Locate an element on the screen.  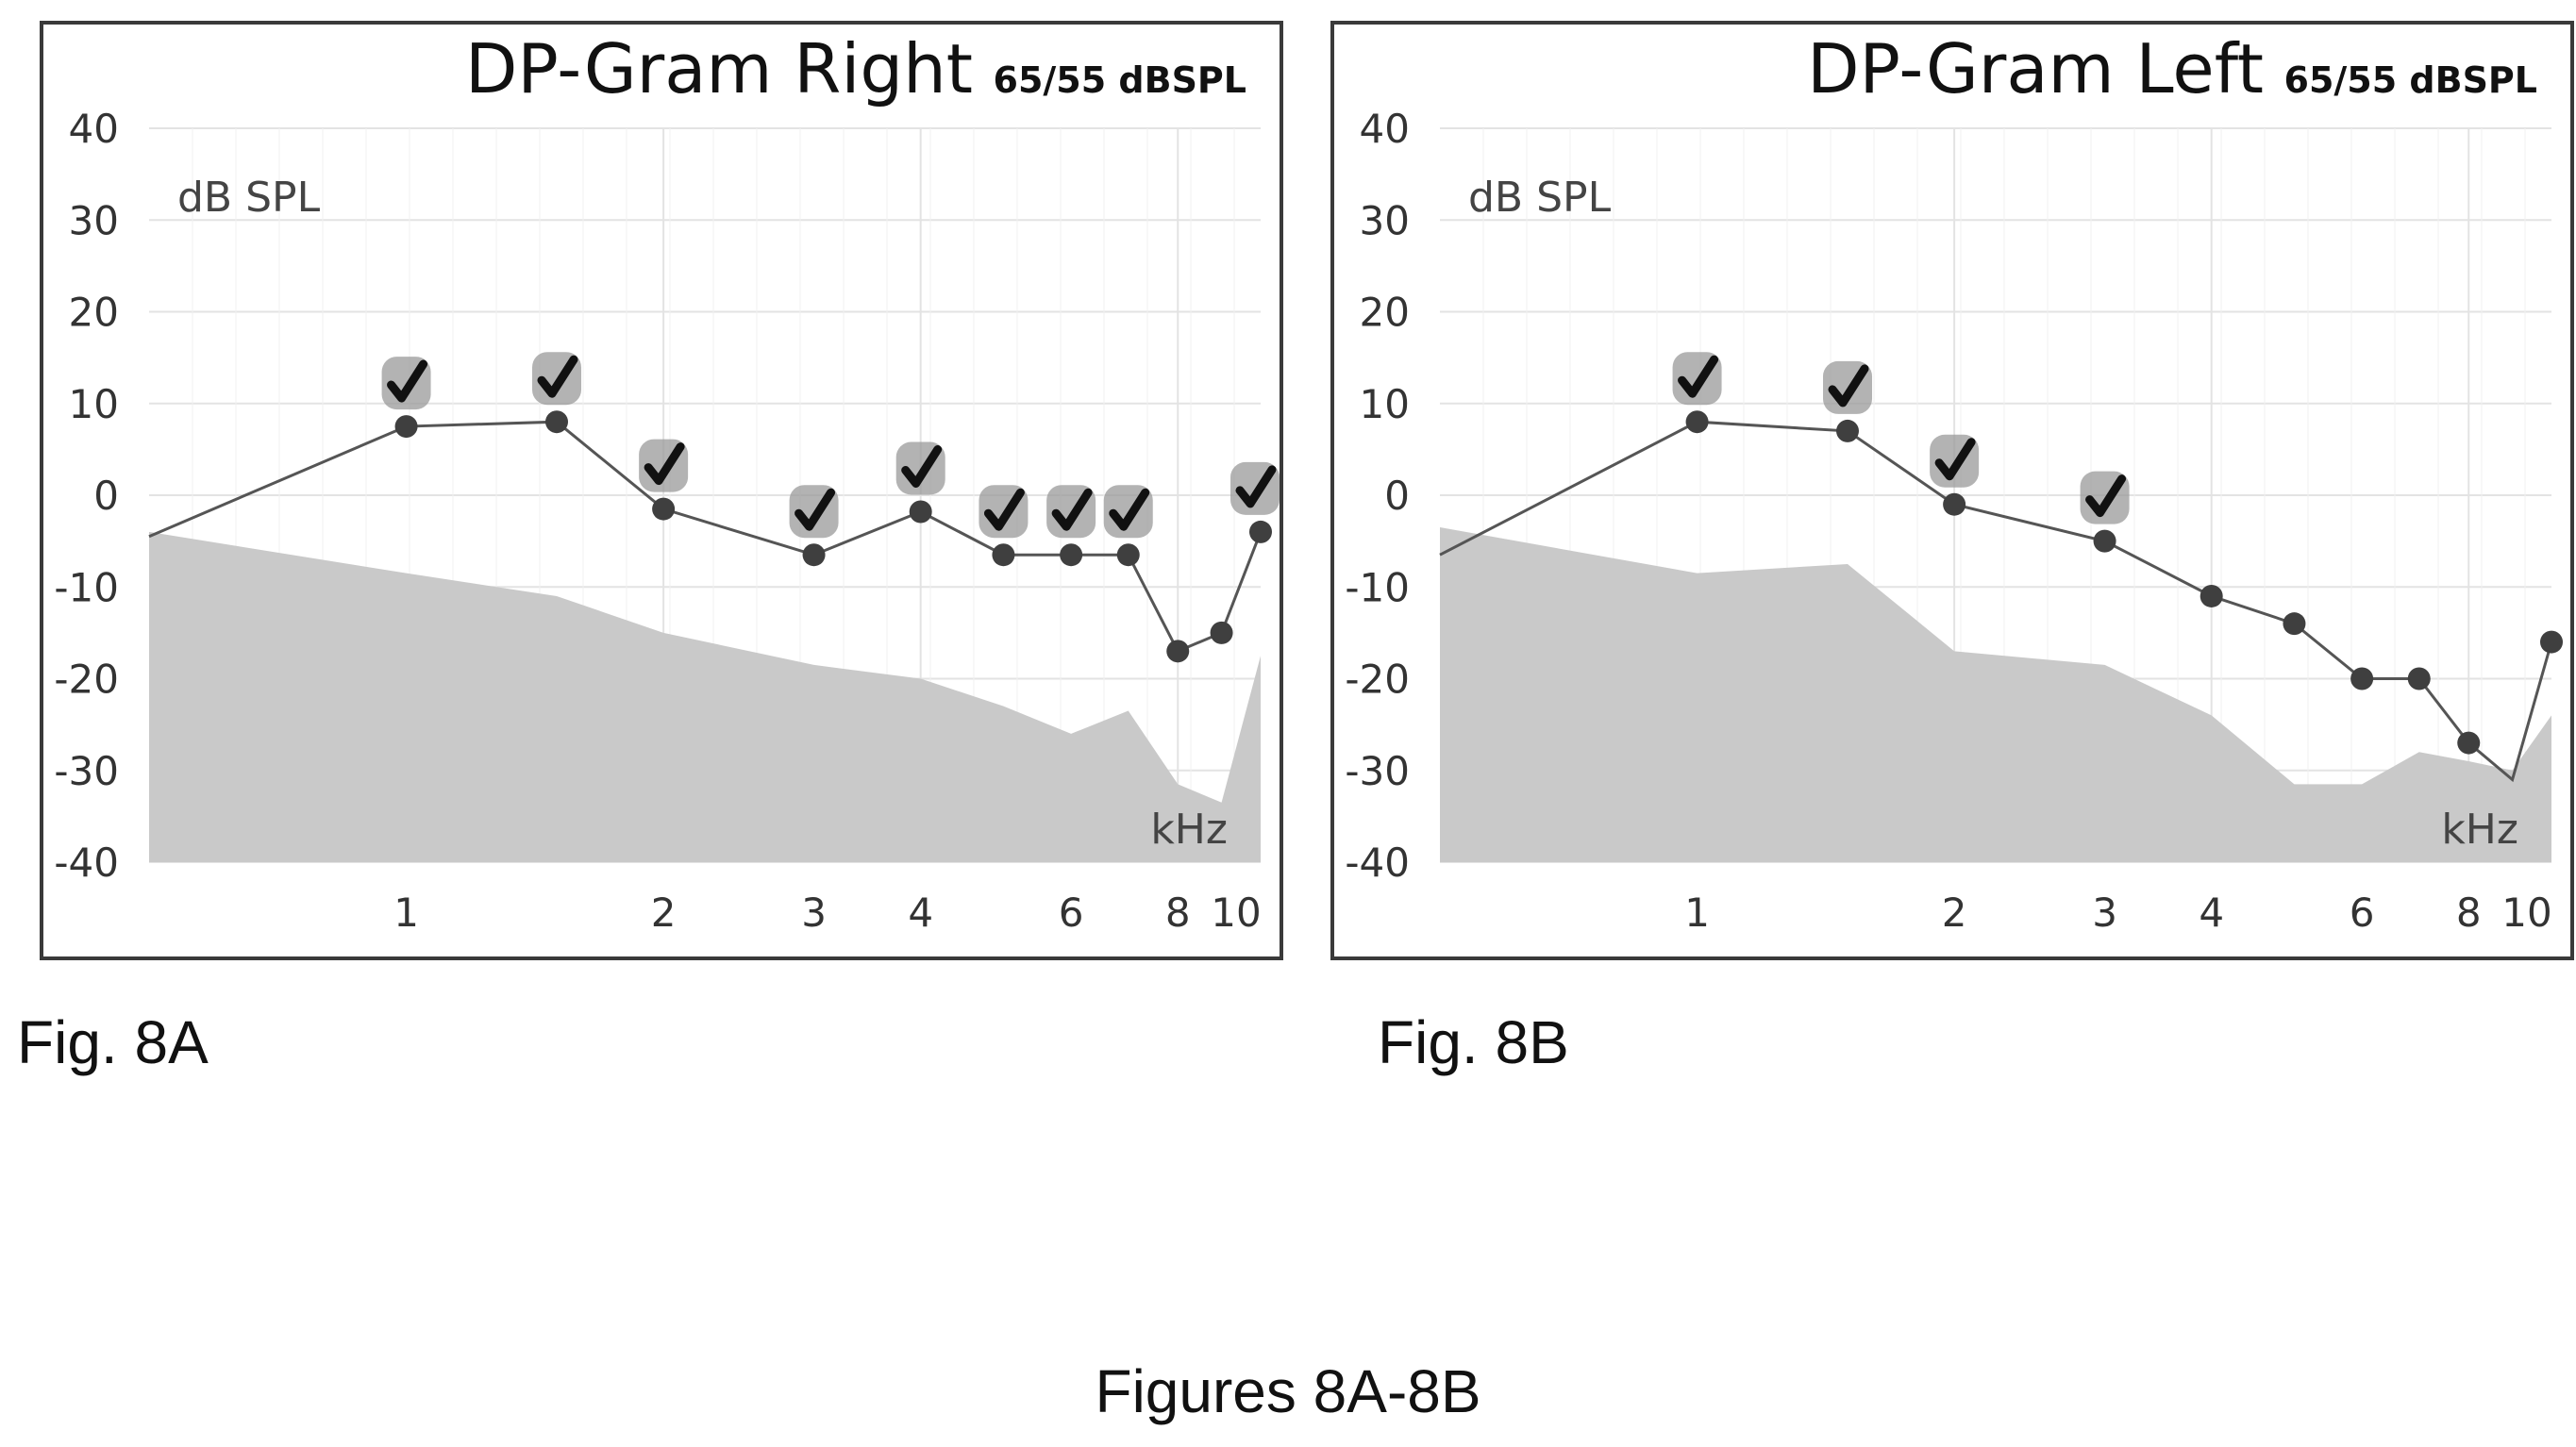
chart-title: DP-Gram Left is located at coordinates (2035, 68).